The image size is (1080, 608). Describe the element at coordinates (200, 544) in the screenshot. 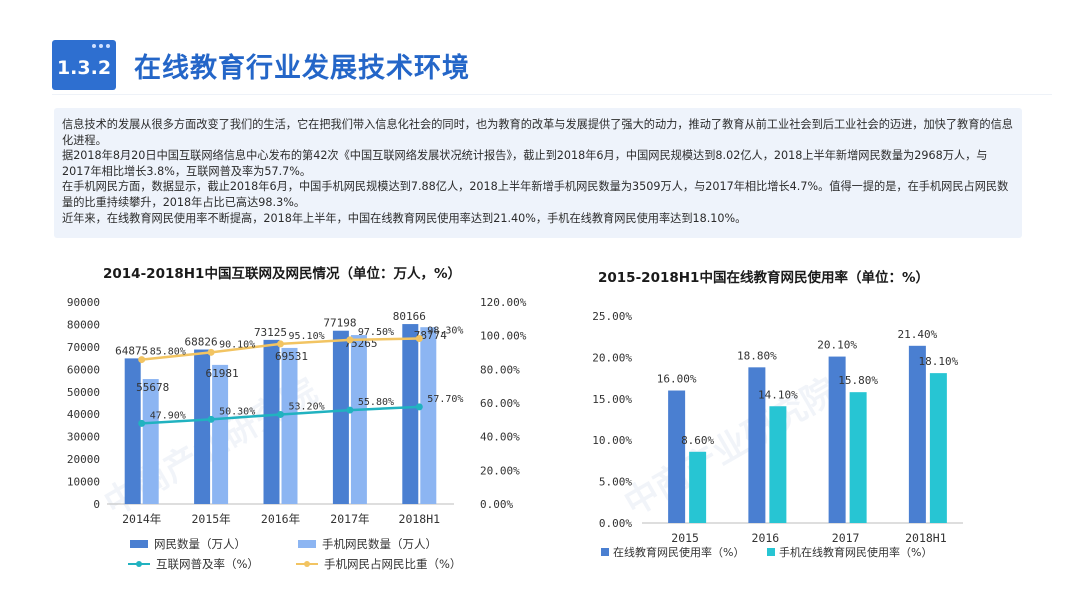

I see `legend-label: 网民数量（万人）` at that location.